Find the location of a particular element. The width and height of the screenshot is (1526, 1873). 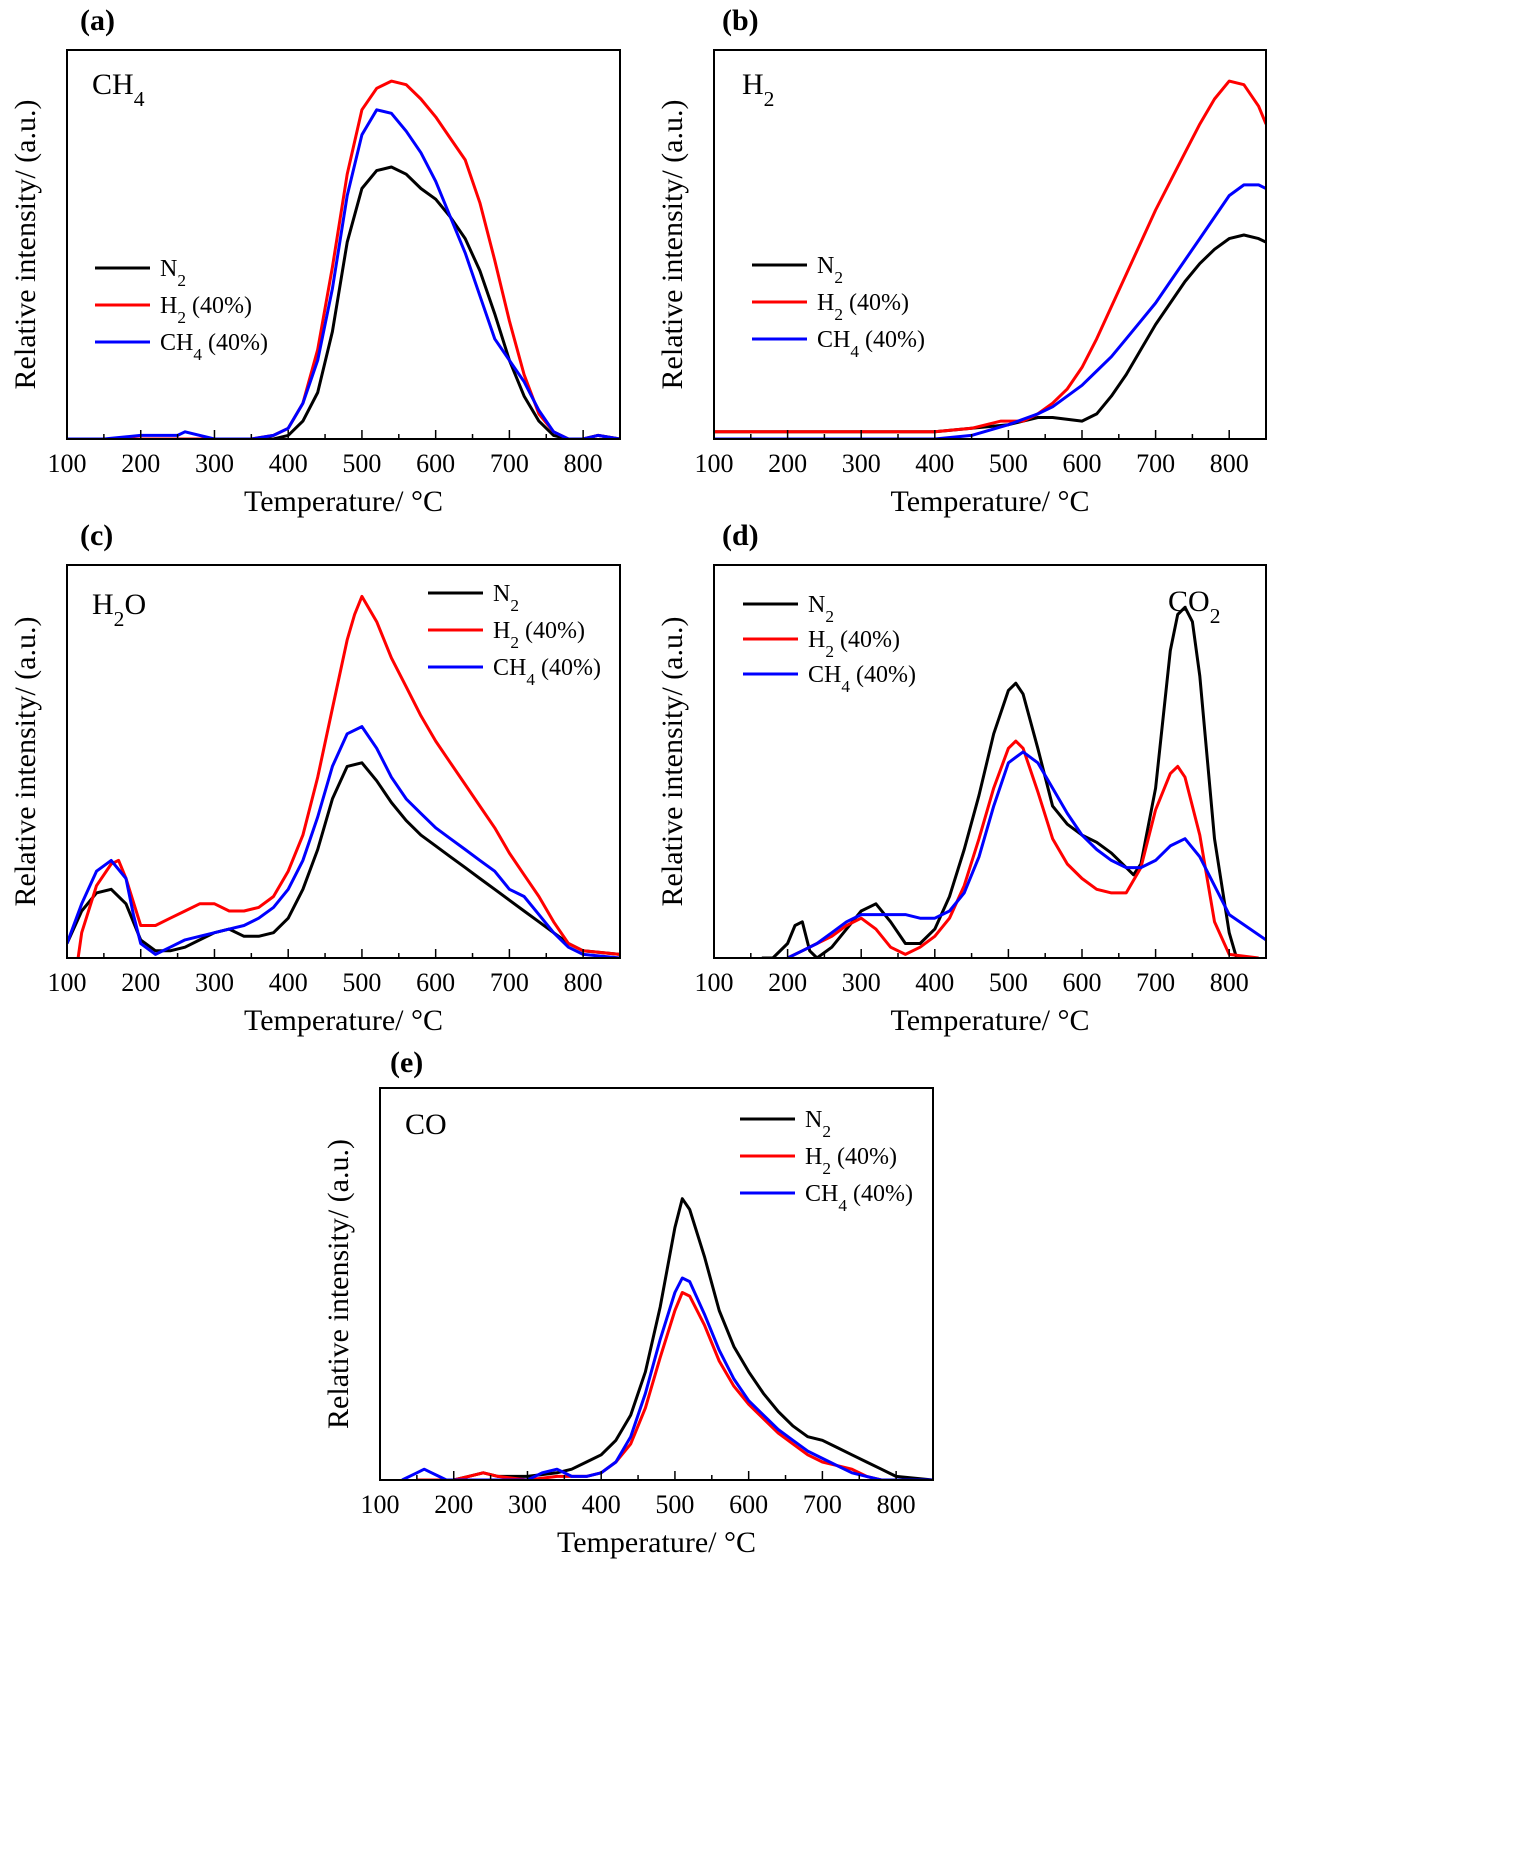

panel-label: (d) is located at coordinates (740, 535).